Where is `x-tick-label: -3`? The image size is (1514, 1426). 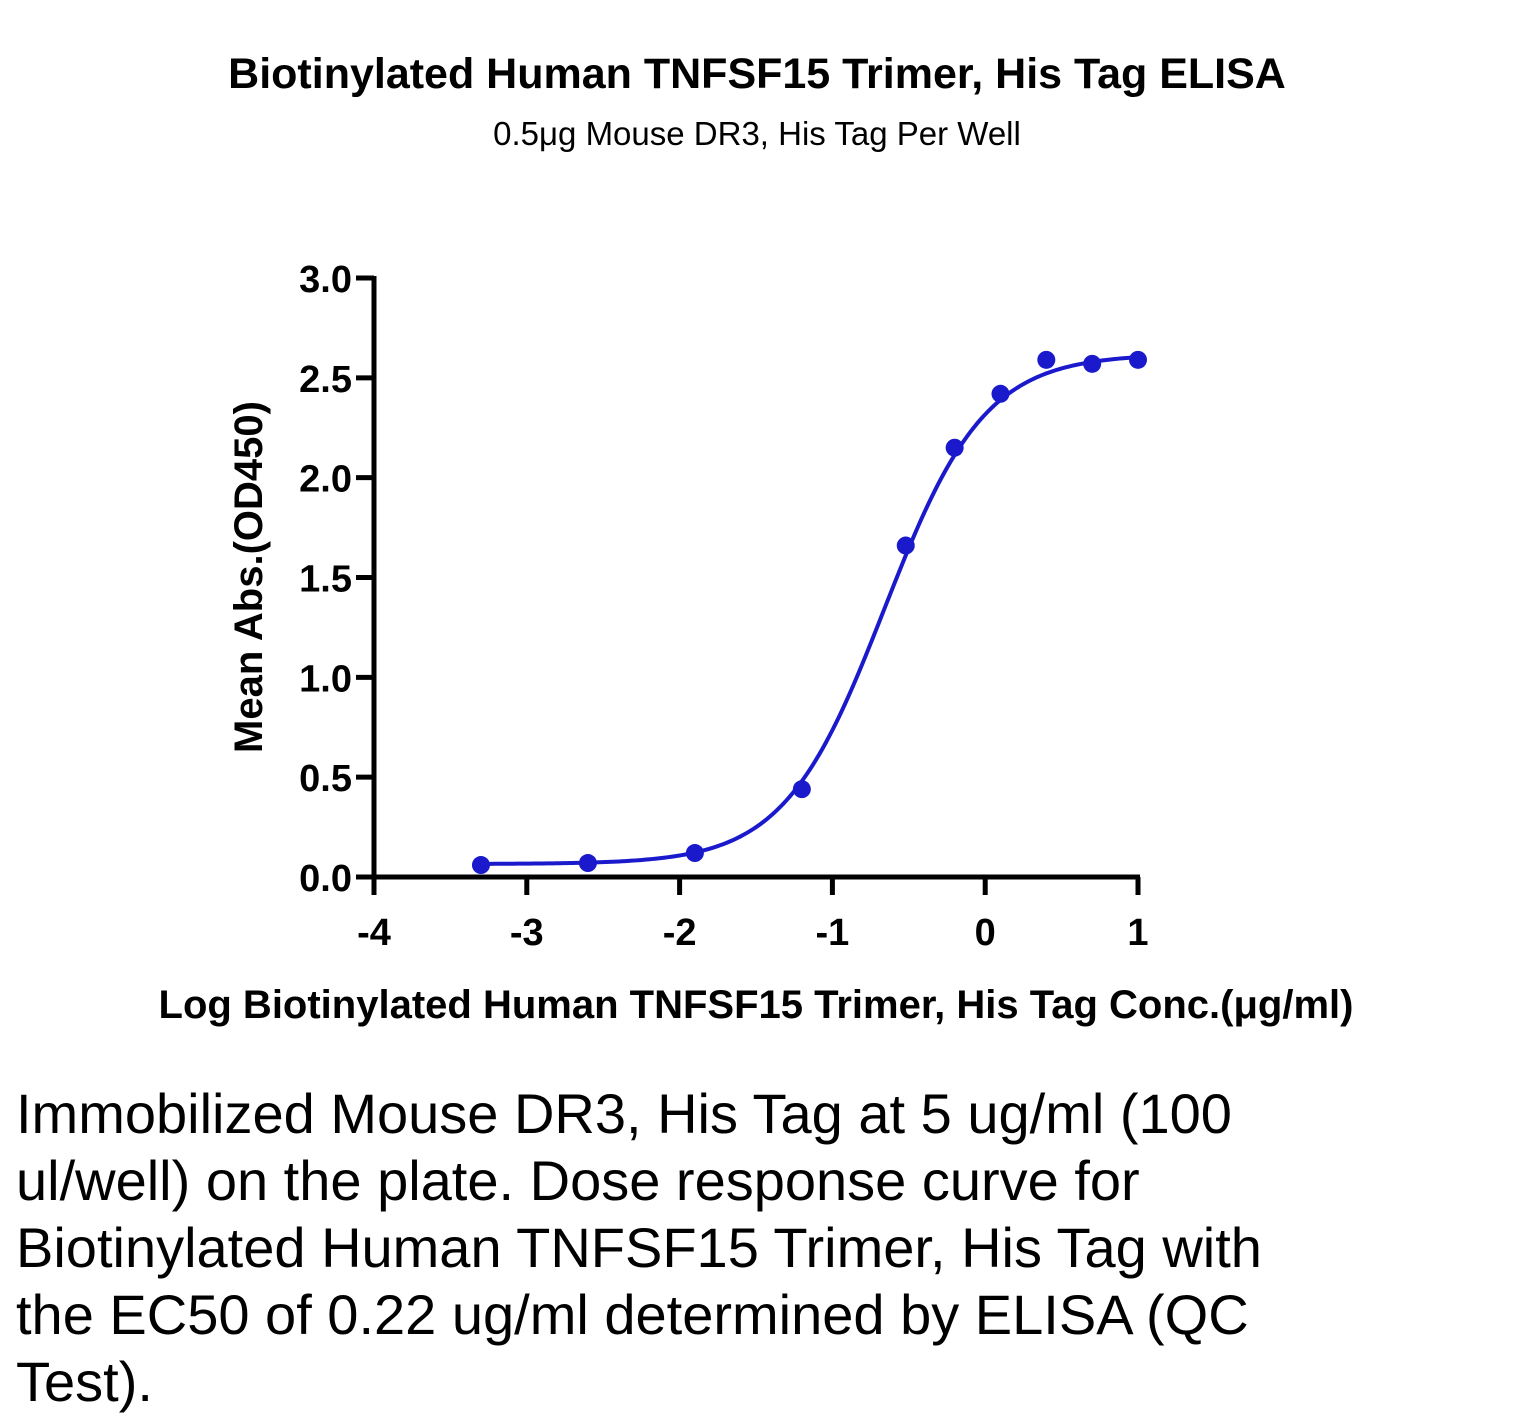
x-tick-label: -3 is located at coordinates (527, 933).